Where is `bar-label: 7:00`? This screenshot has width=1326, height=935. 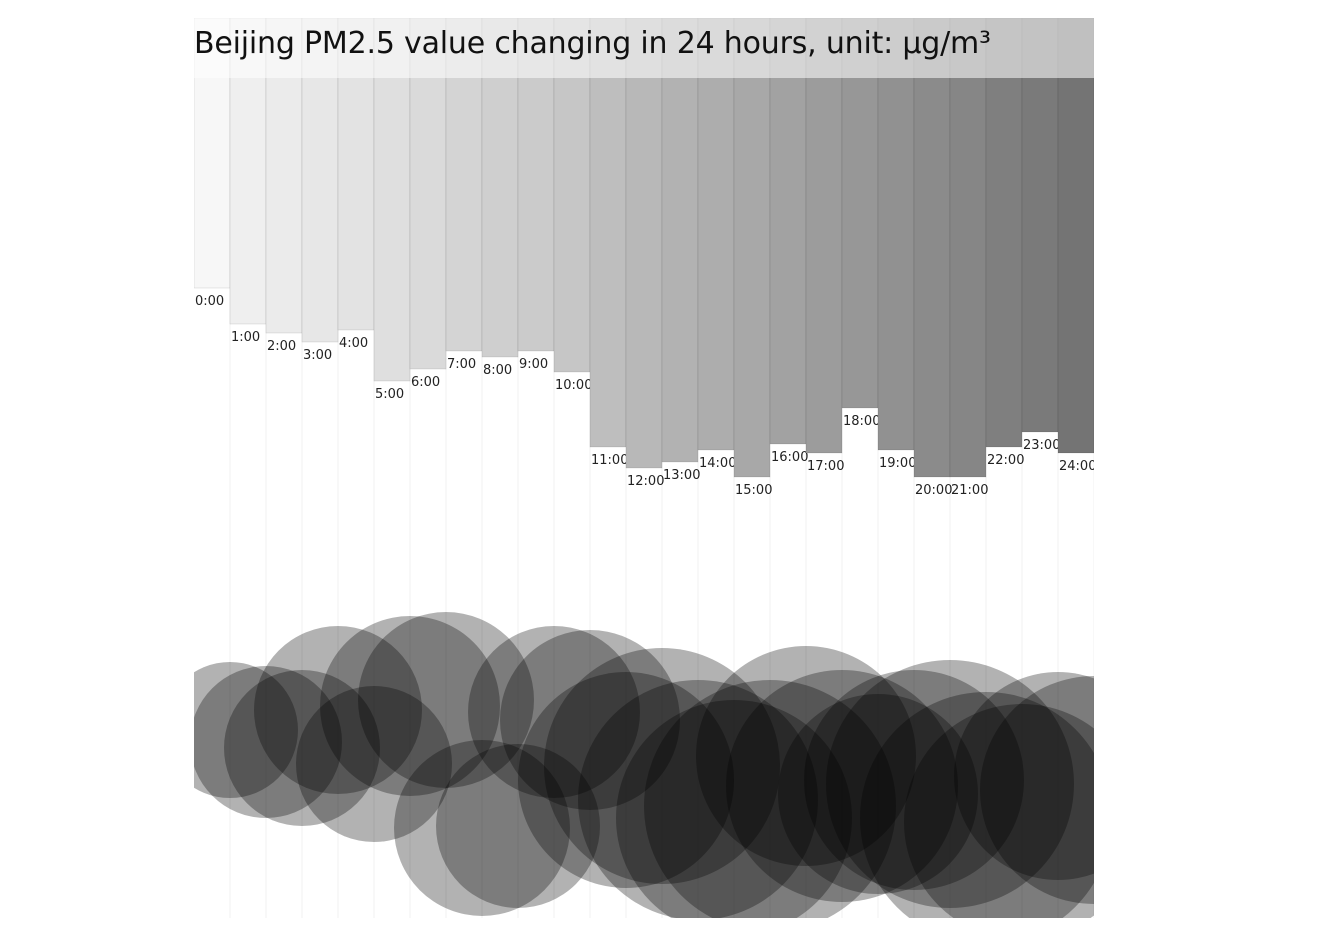 bar-label: 7:00 is located at coordinates (461, 364).